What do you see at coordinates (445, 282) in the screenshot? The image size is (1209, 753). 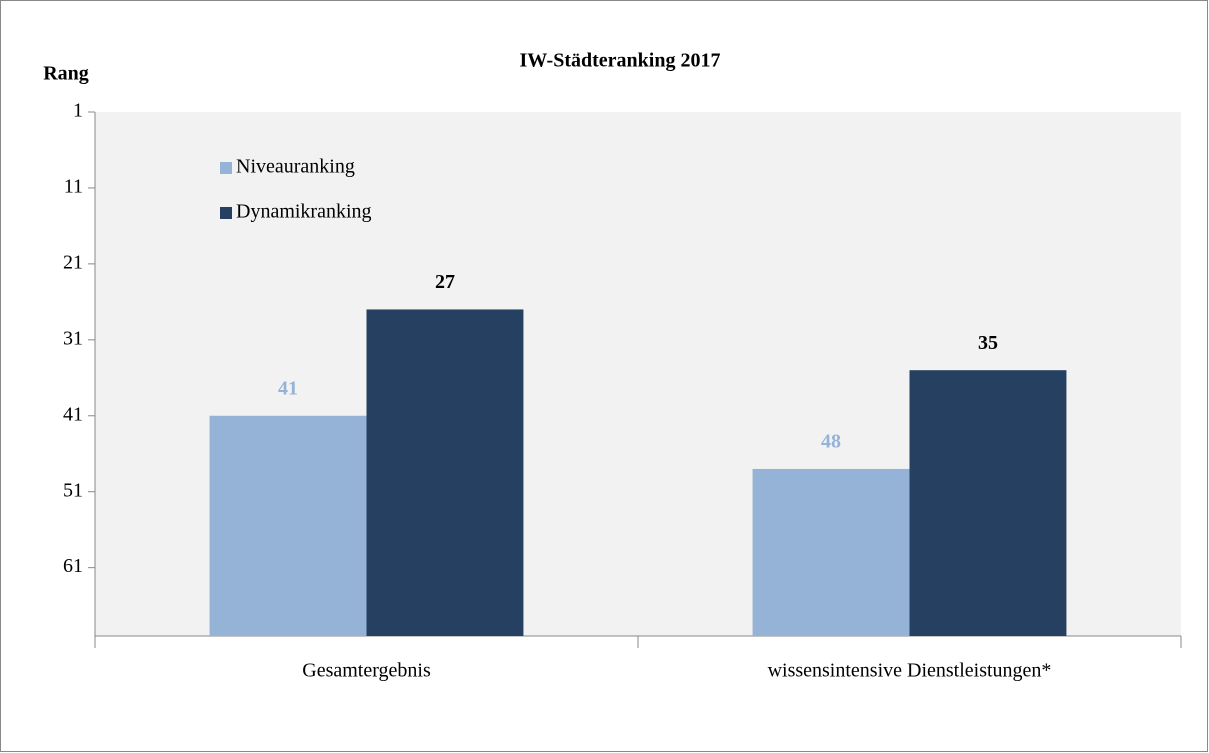 I see `data-label: 27` at bounding box center [445, 282].